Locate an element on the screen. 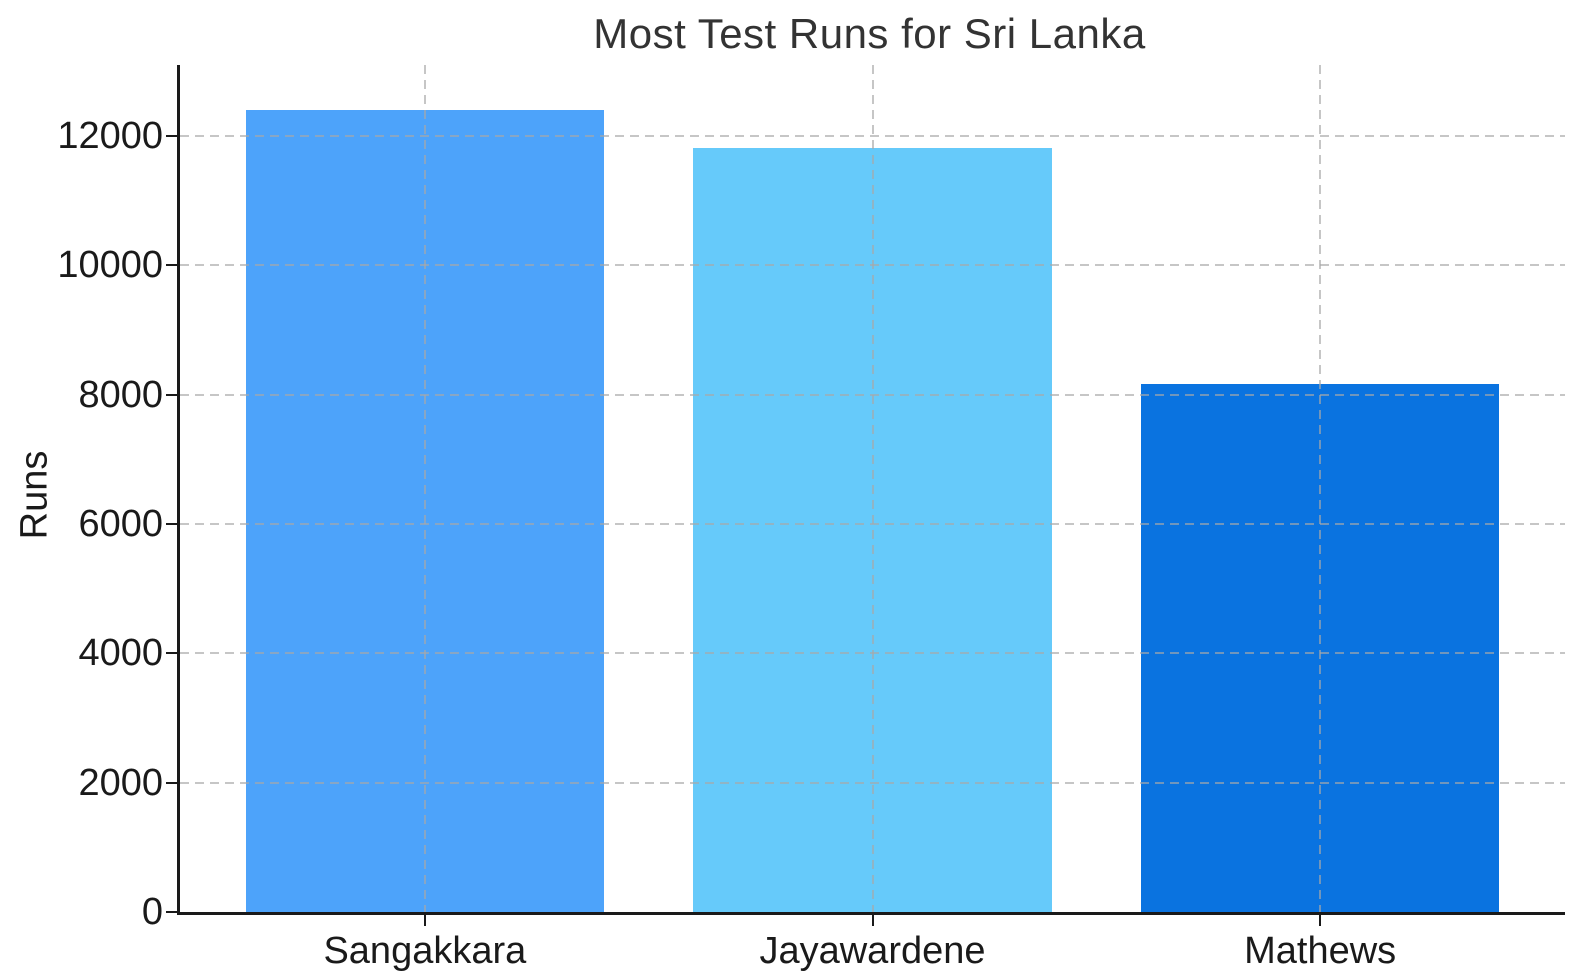 This screenshot has width=1580, height=980. x-tick-mark-jayawardene is located at coordinates (872, 920).